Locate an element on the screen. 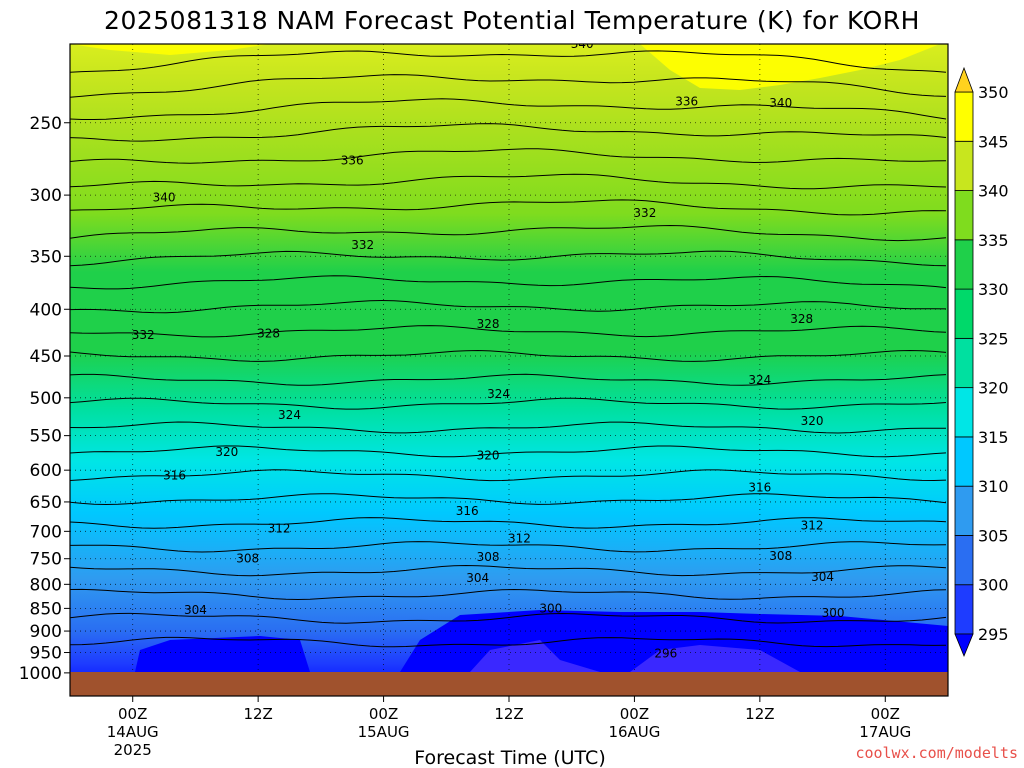 This screenshot has height=768, width=1024. colorbar-low-arrow is located at coordinates (964, 645).